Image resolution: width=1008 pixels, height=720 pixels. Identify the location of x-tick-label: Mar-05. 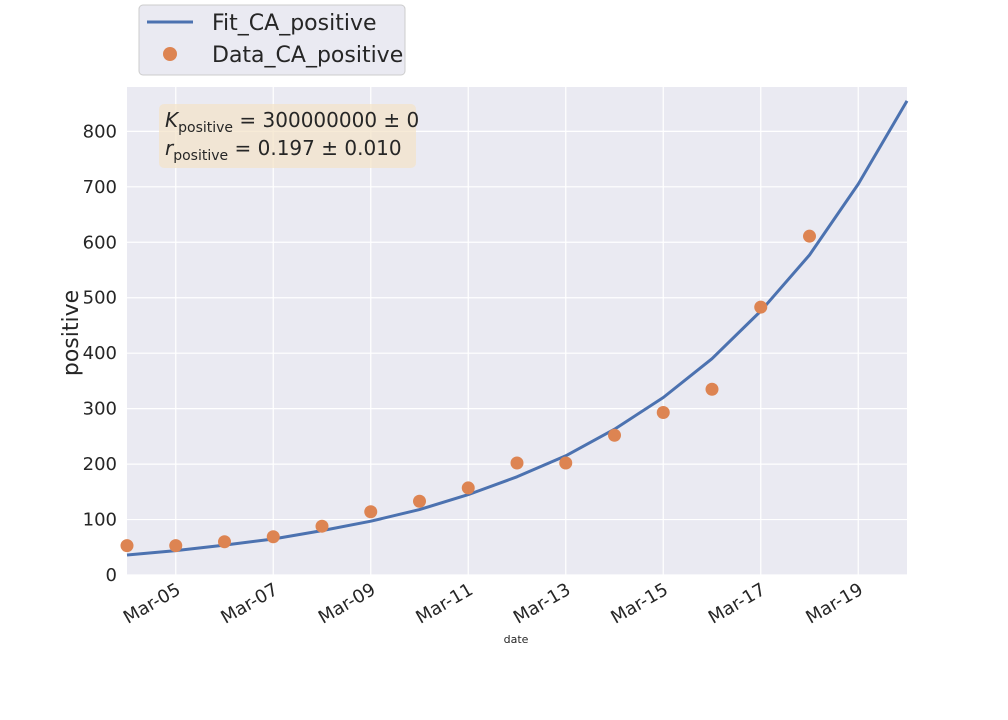
(152, 603).